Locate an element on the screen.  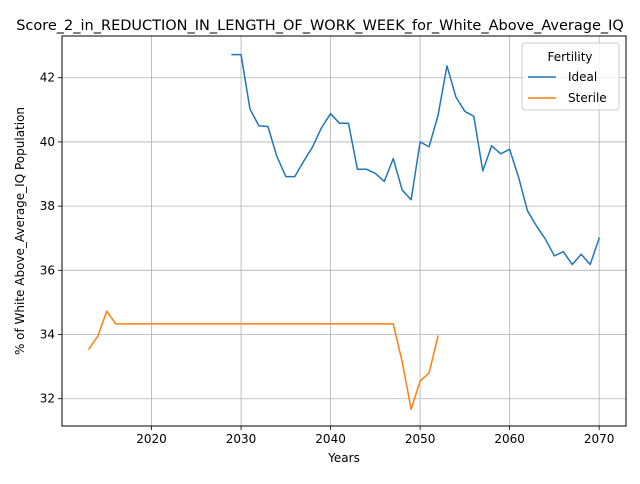
x-tick-label: 2070 is located at coordinates (599, 439).